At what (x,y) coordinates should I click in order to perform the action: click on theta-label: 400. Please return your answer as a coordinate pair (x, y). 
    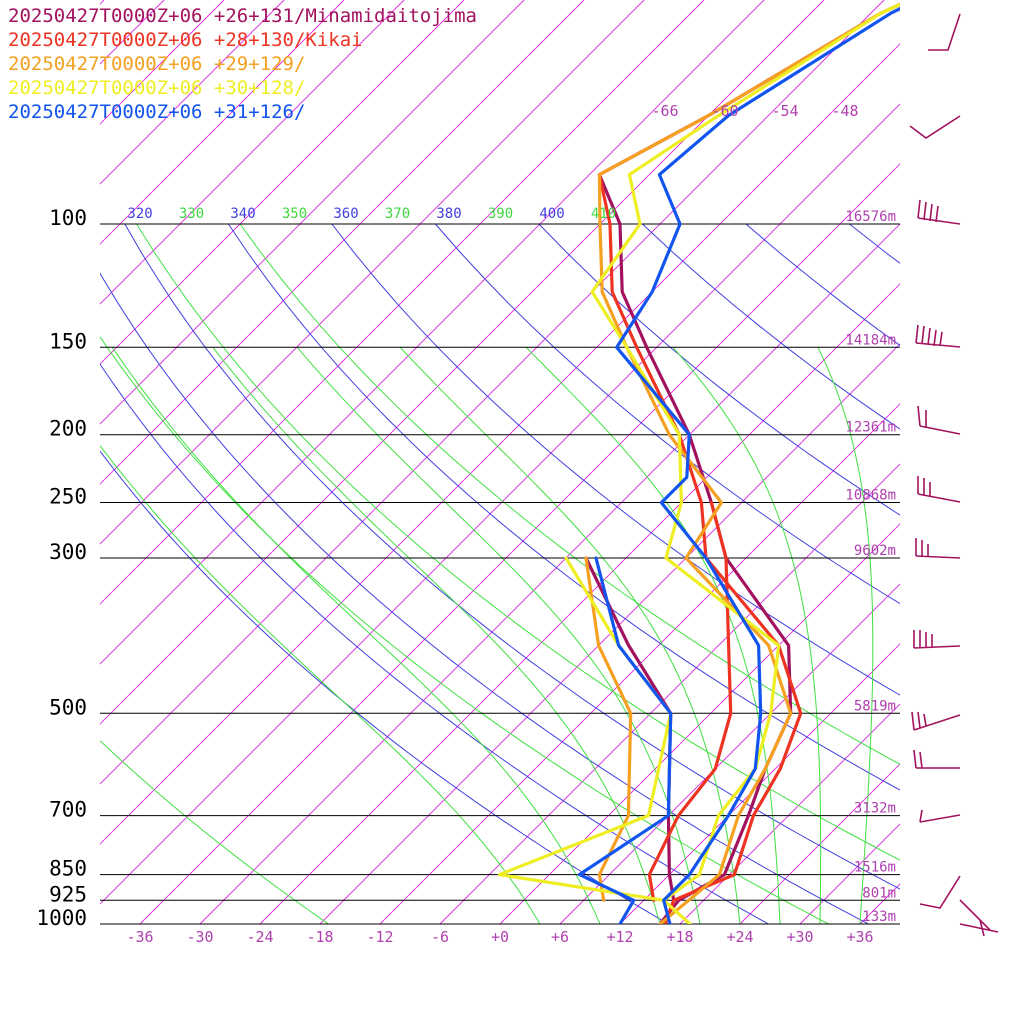
    Looking at the image, I should click on (551, 214).